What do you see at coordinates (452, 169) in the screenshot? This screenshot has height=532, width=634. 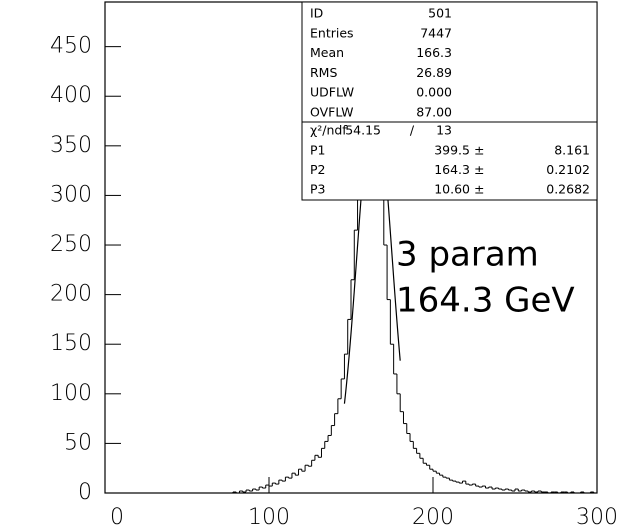 I see `param-value: 164.3` at bounding box center [452, 169].